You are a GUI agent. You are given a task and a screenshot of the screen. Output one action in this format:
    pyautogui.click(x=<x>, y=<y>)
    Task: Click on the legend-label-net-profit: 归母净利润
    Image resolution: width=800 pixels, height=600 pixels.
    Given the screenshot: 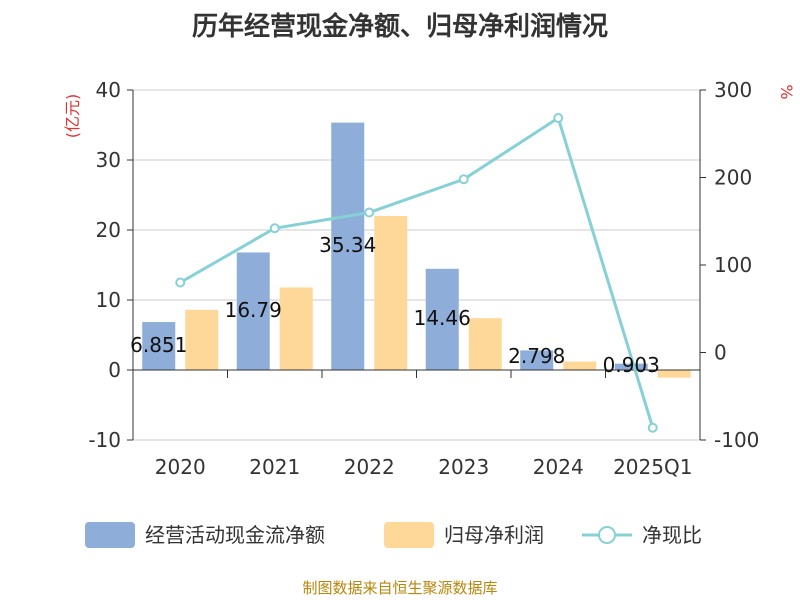 What is the action you would take?
    pyautogui.click(x=494, y=535)
    